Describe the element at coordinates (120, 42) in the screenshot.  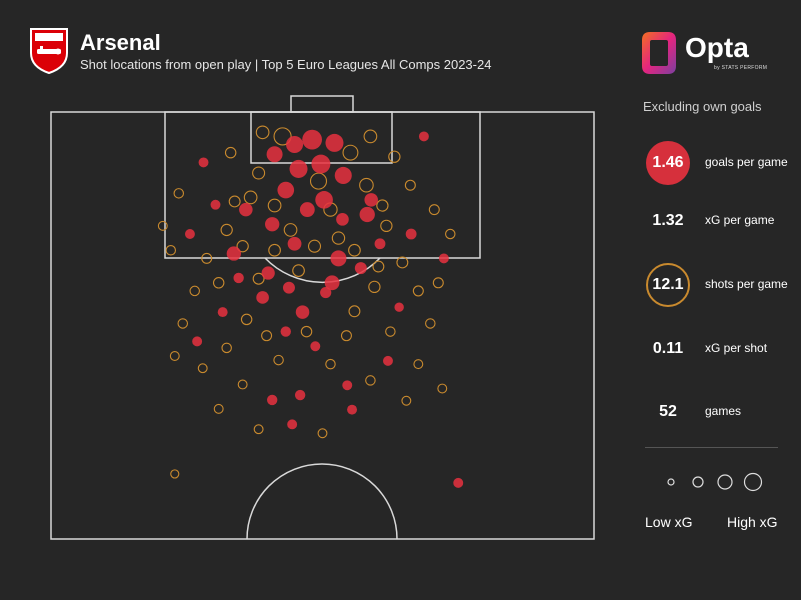
I see `chart-title: Arsenal` at that location.